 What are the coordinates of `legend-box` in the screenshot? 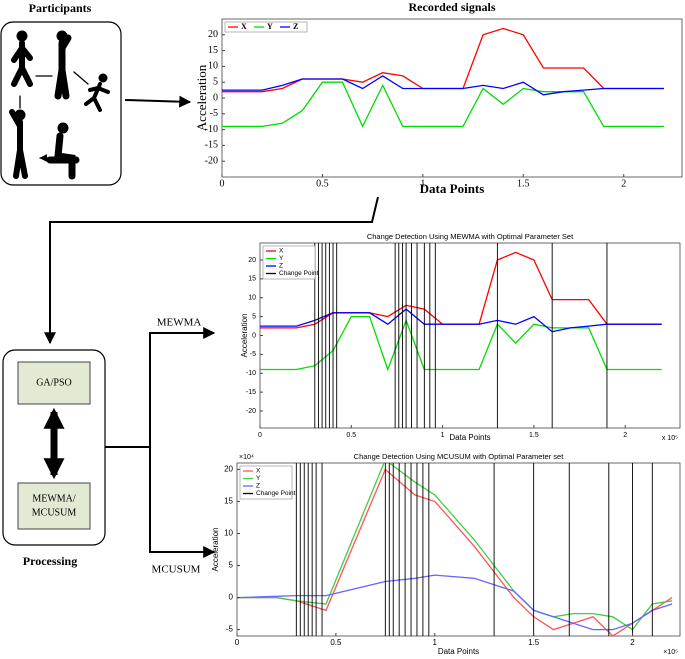 It's located at (266, 27).